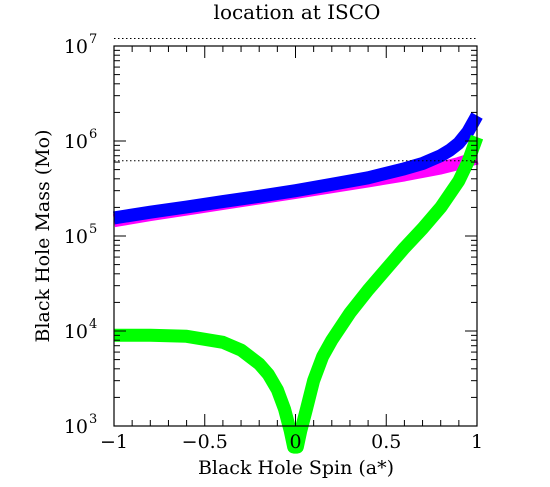  Describe the element at coordinates (296, 468) in the screenshot. I see `x-axis-label: Black Hole Spin (a*)` at that location.